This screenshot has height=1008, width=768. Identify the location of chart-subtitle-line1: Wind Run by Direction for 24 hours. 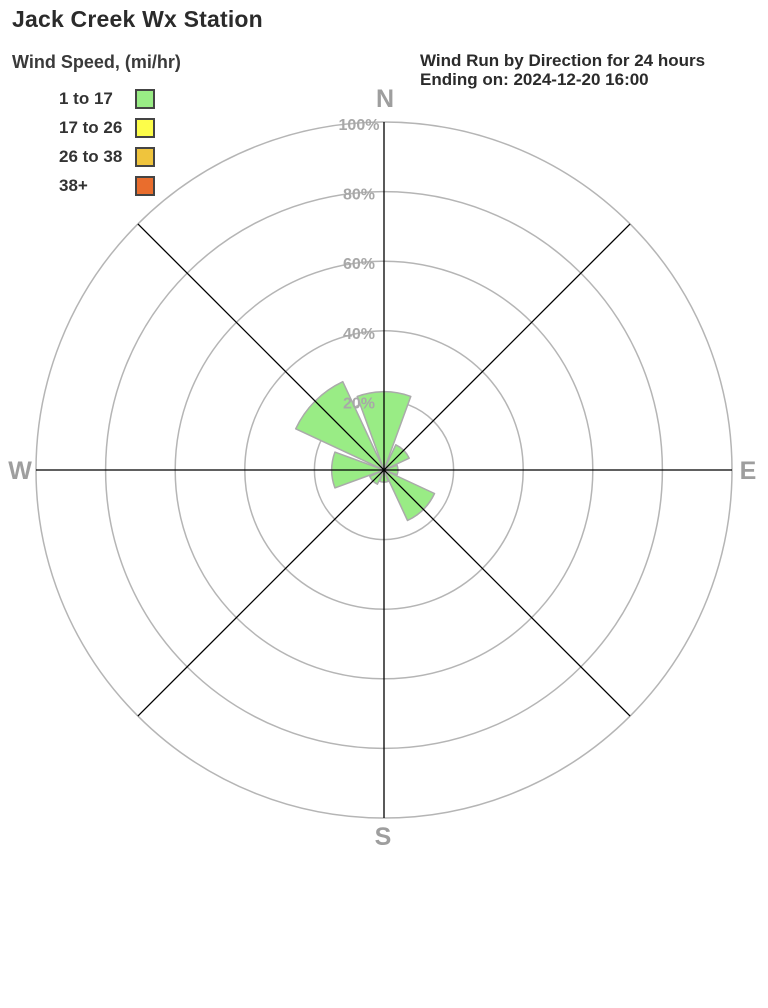
(563, 60).